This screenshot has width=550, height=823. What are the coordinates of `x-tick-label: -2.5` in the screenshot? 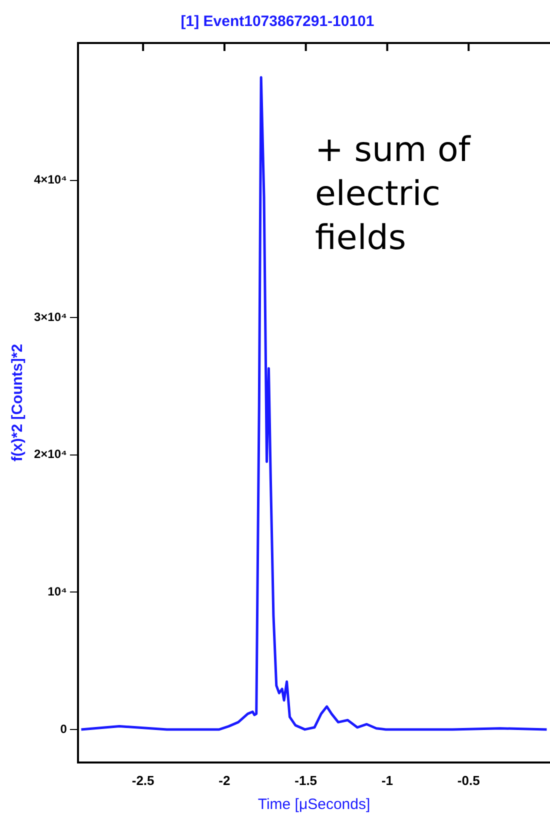 It's located at (143, 780).